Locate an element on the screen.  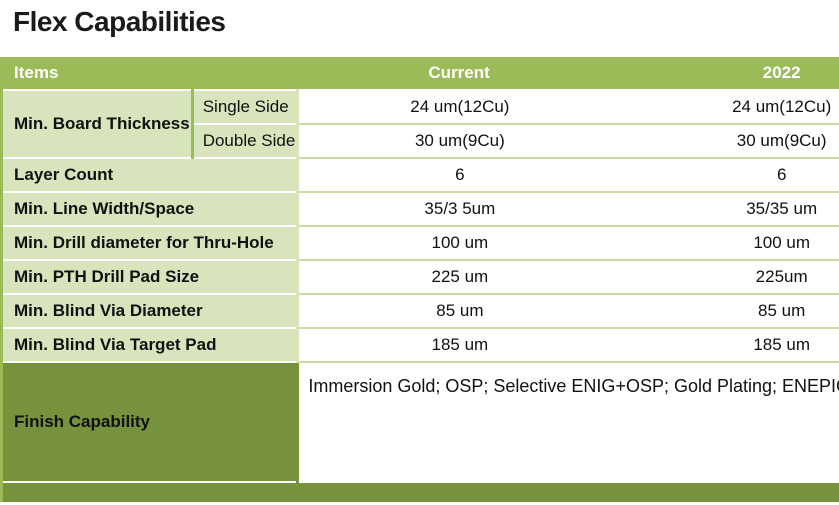
cell-current: 85 um is located at coordinates (458, 311).